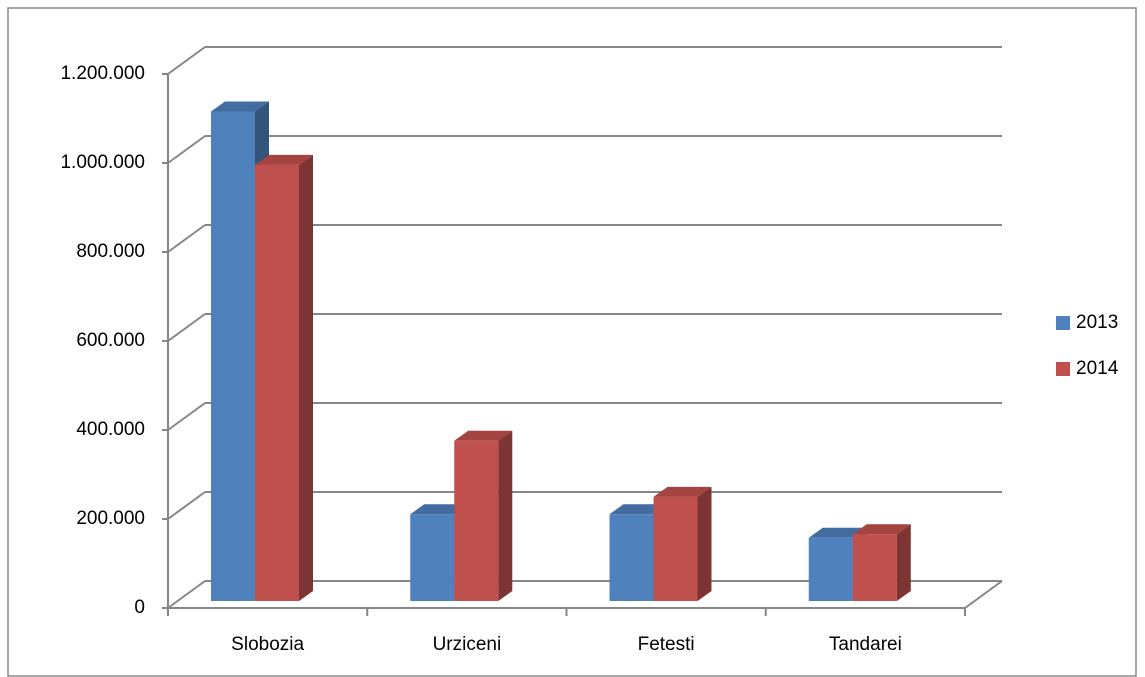 This screenshot has width=1145, height=677. What do you see at coordinates (865, 644) in the screenshot?
I see `x-tick-label: Tandarei` at bounding box center [865, 644].